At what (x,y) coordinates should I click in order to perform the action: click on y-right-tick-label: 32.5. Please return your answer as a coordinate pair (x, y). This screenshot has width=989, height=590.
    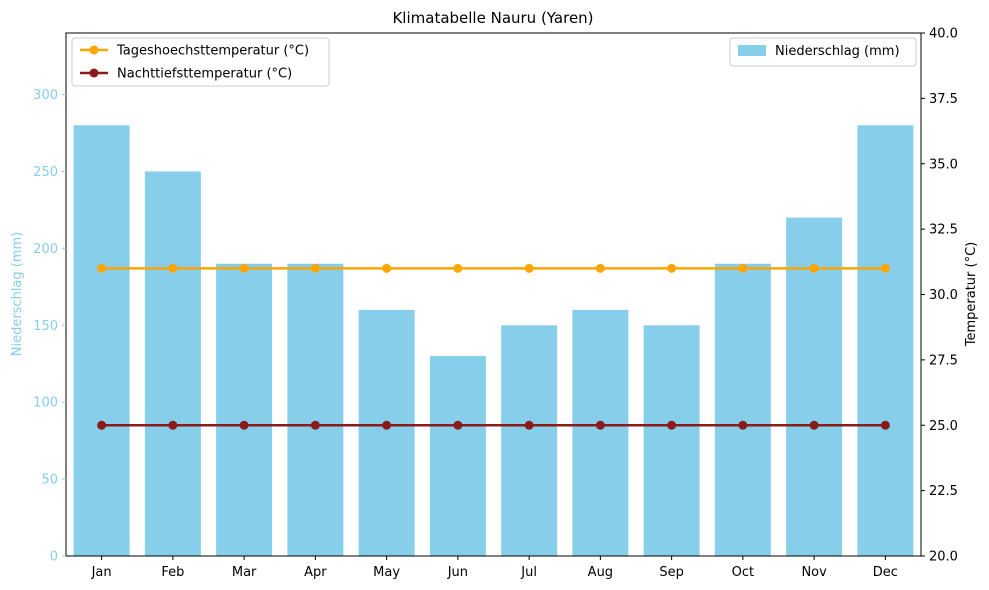
    Looking at the image, I should click on (943, 230).